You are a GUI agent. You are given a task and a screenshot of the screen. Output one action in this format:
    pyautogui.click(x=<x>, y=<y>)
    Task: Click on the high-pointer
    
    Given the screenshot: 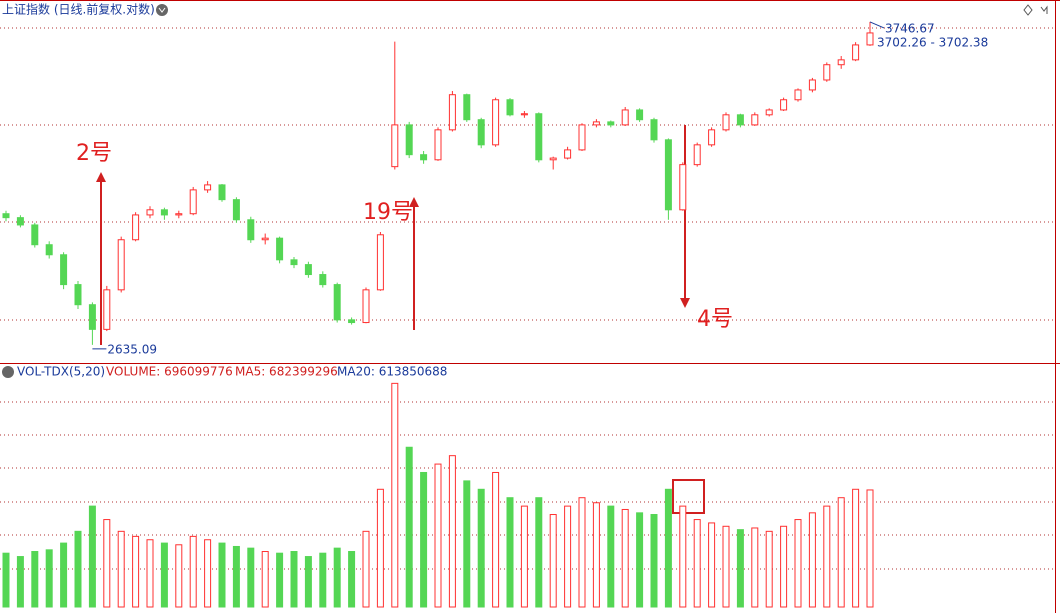 What is the action you would take?
    pyautogui.click(x=877, y=25)
    